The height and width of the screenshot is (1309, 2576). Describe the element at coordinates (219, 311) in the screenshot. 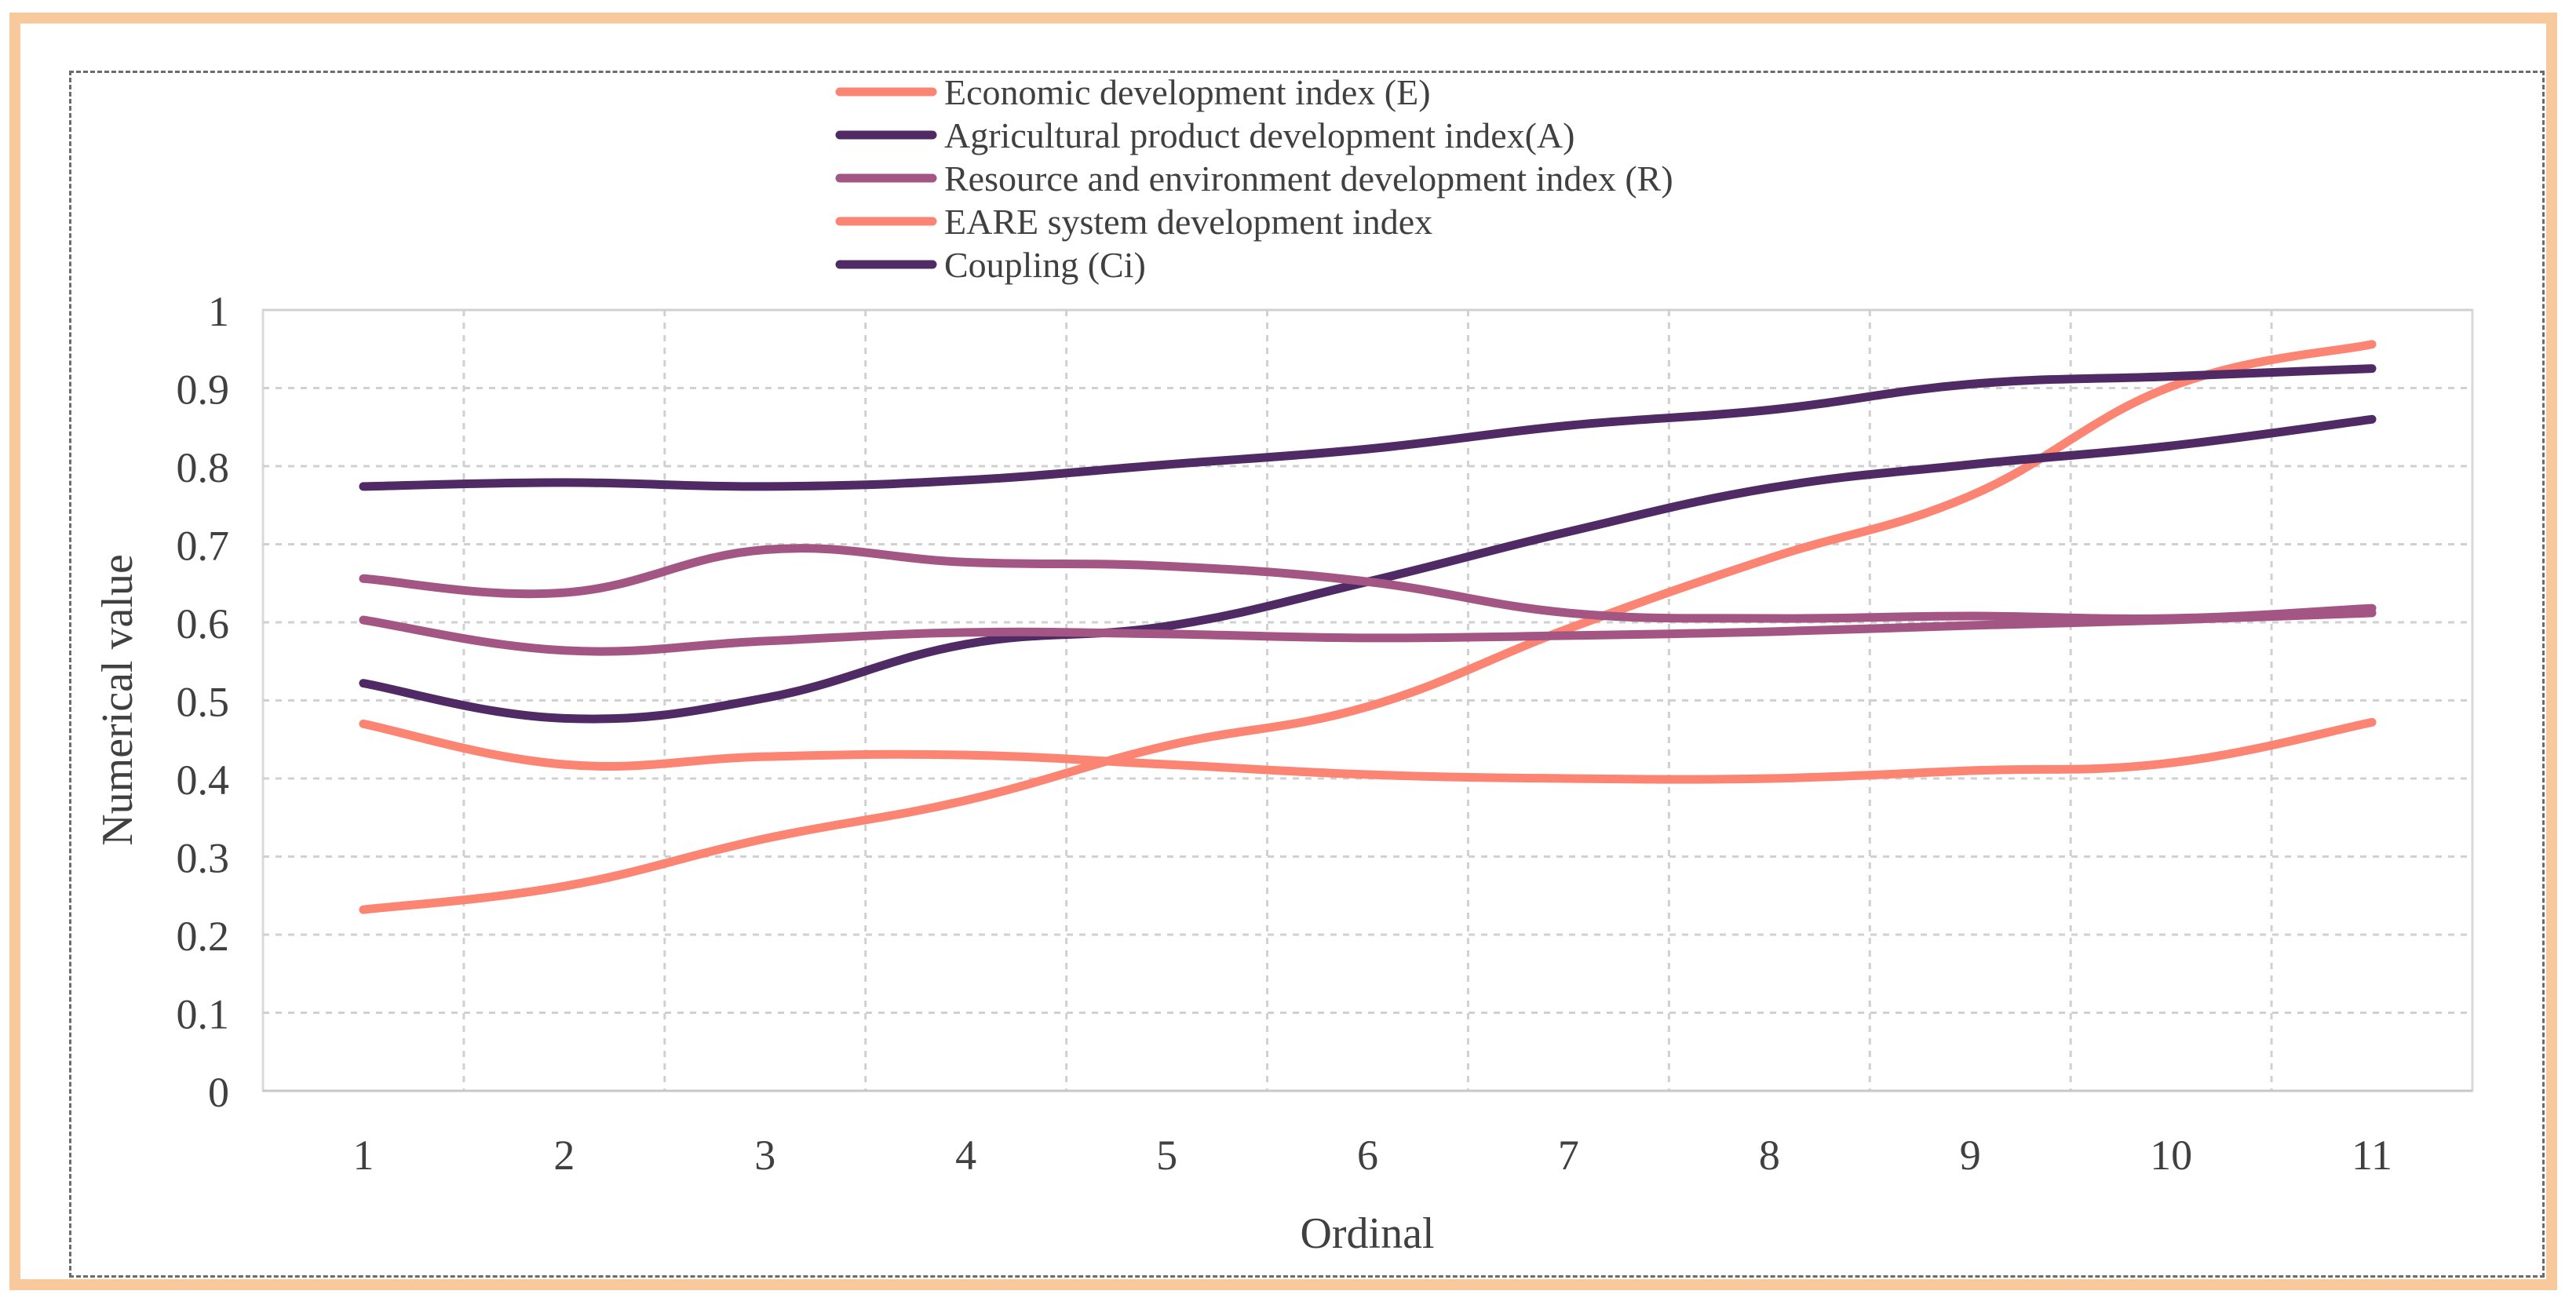

I see `y-tick-label: 1` at that location.